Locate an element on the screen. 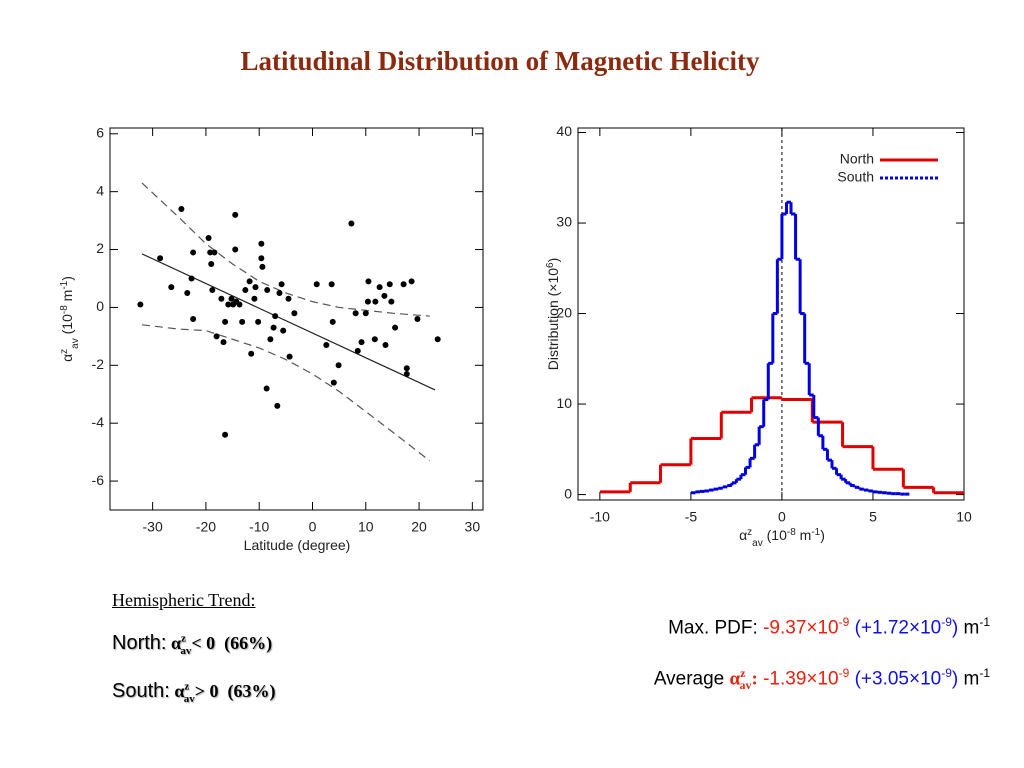  legend-label: South is located at coordinates (855, 177).